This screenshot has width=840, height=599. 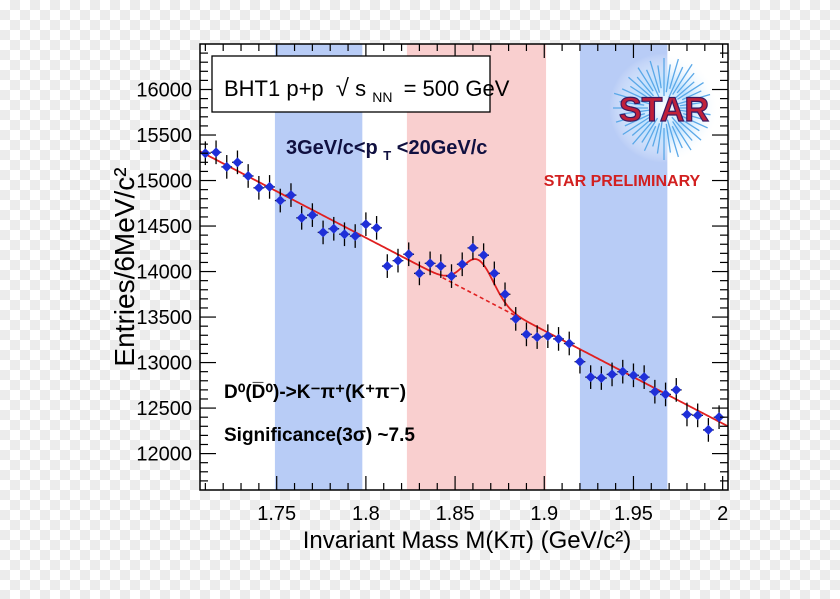 What do you see at coordinates (124, 266) in the screenshot?
I see `y-axis-title: Entries/6MeV/c²` at bounding box center [124, 266].